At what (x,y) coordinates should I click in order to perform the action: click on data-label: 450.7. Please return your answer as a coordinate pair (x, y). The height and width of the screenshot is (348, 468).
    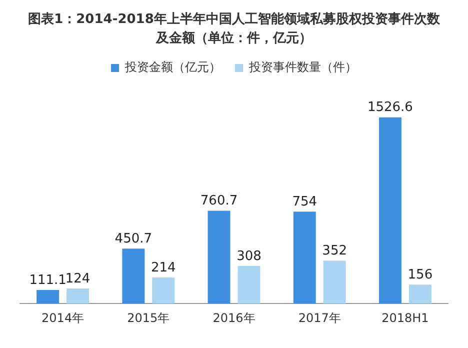
    Looking at the image, I should click on (133, 238).